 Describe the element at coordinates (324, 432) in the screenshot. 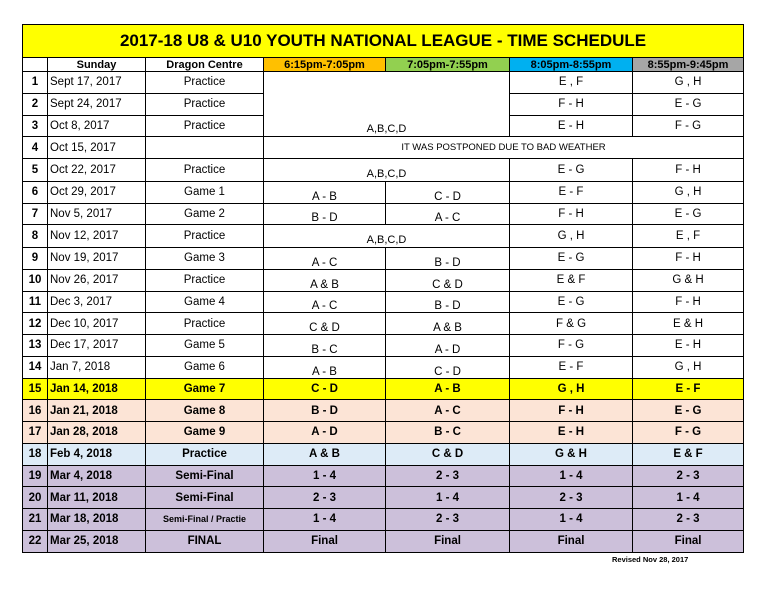

I see `slot-1-cell: A - D` at that location.